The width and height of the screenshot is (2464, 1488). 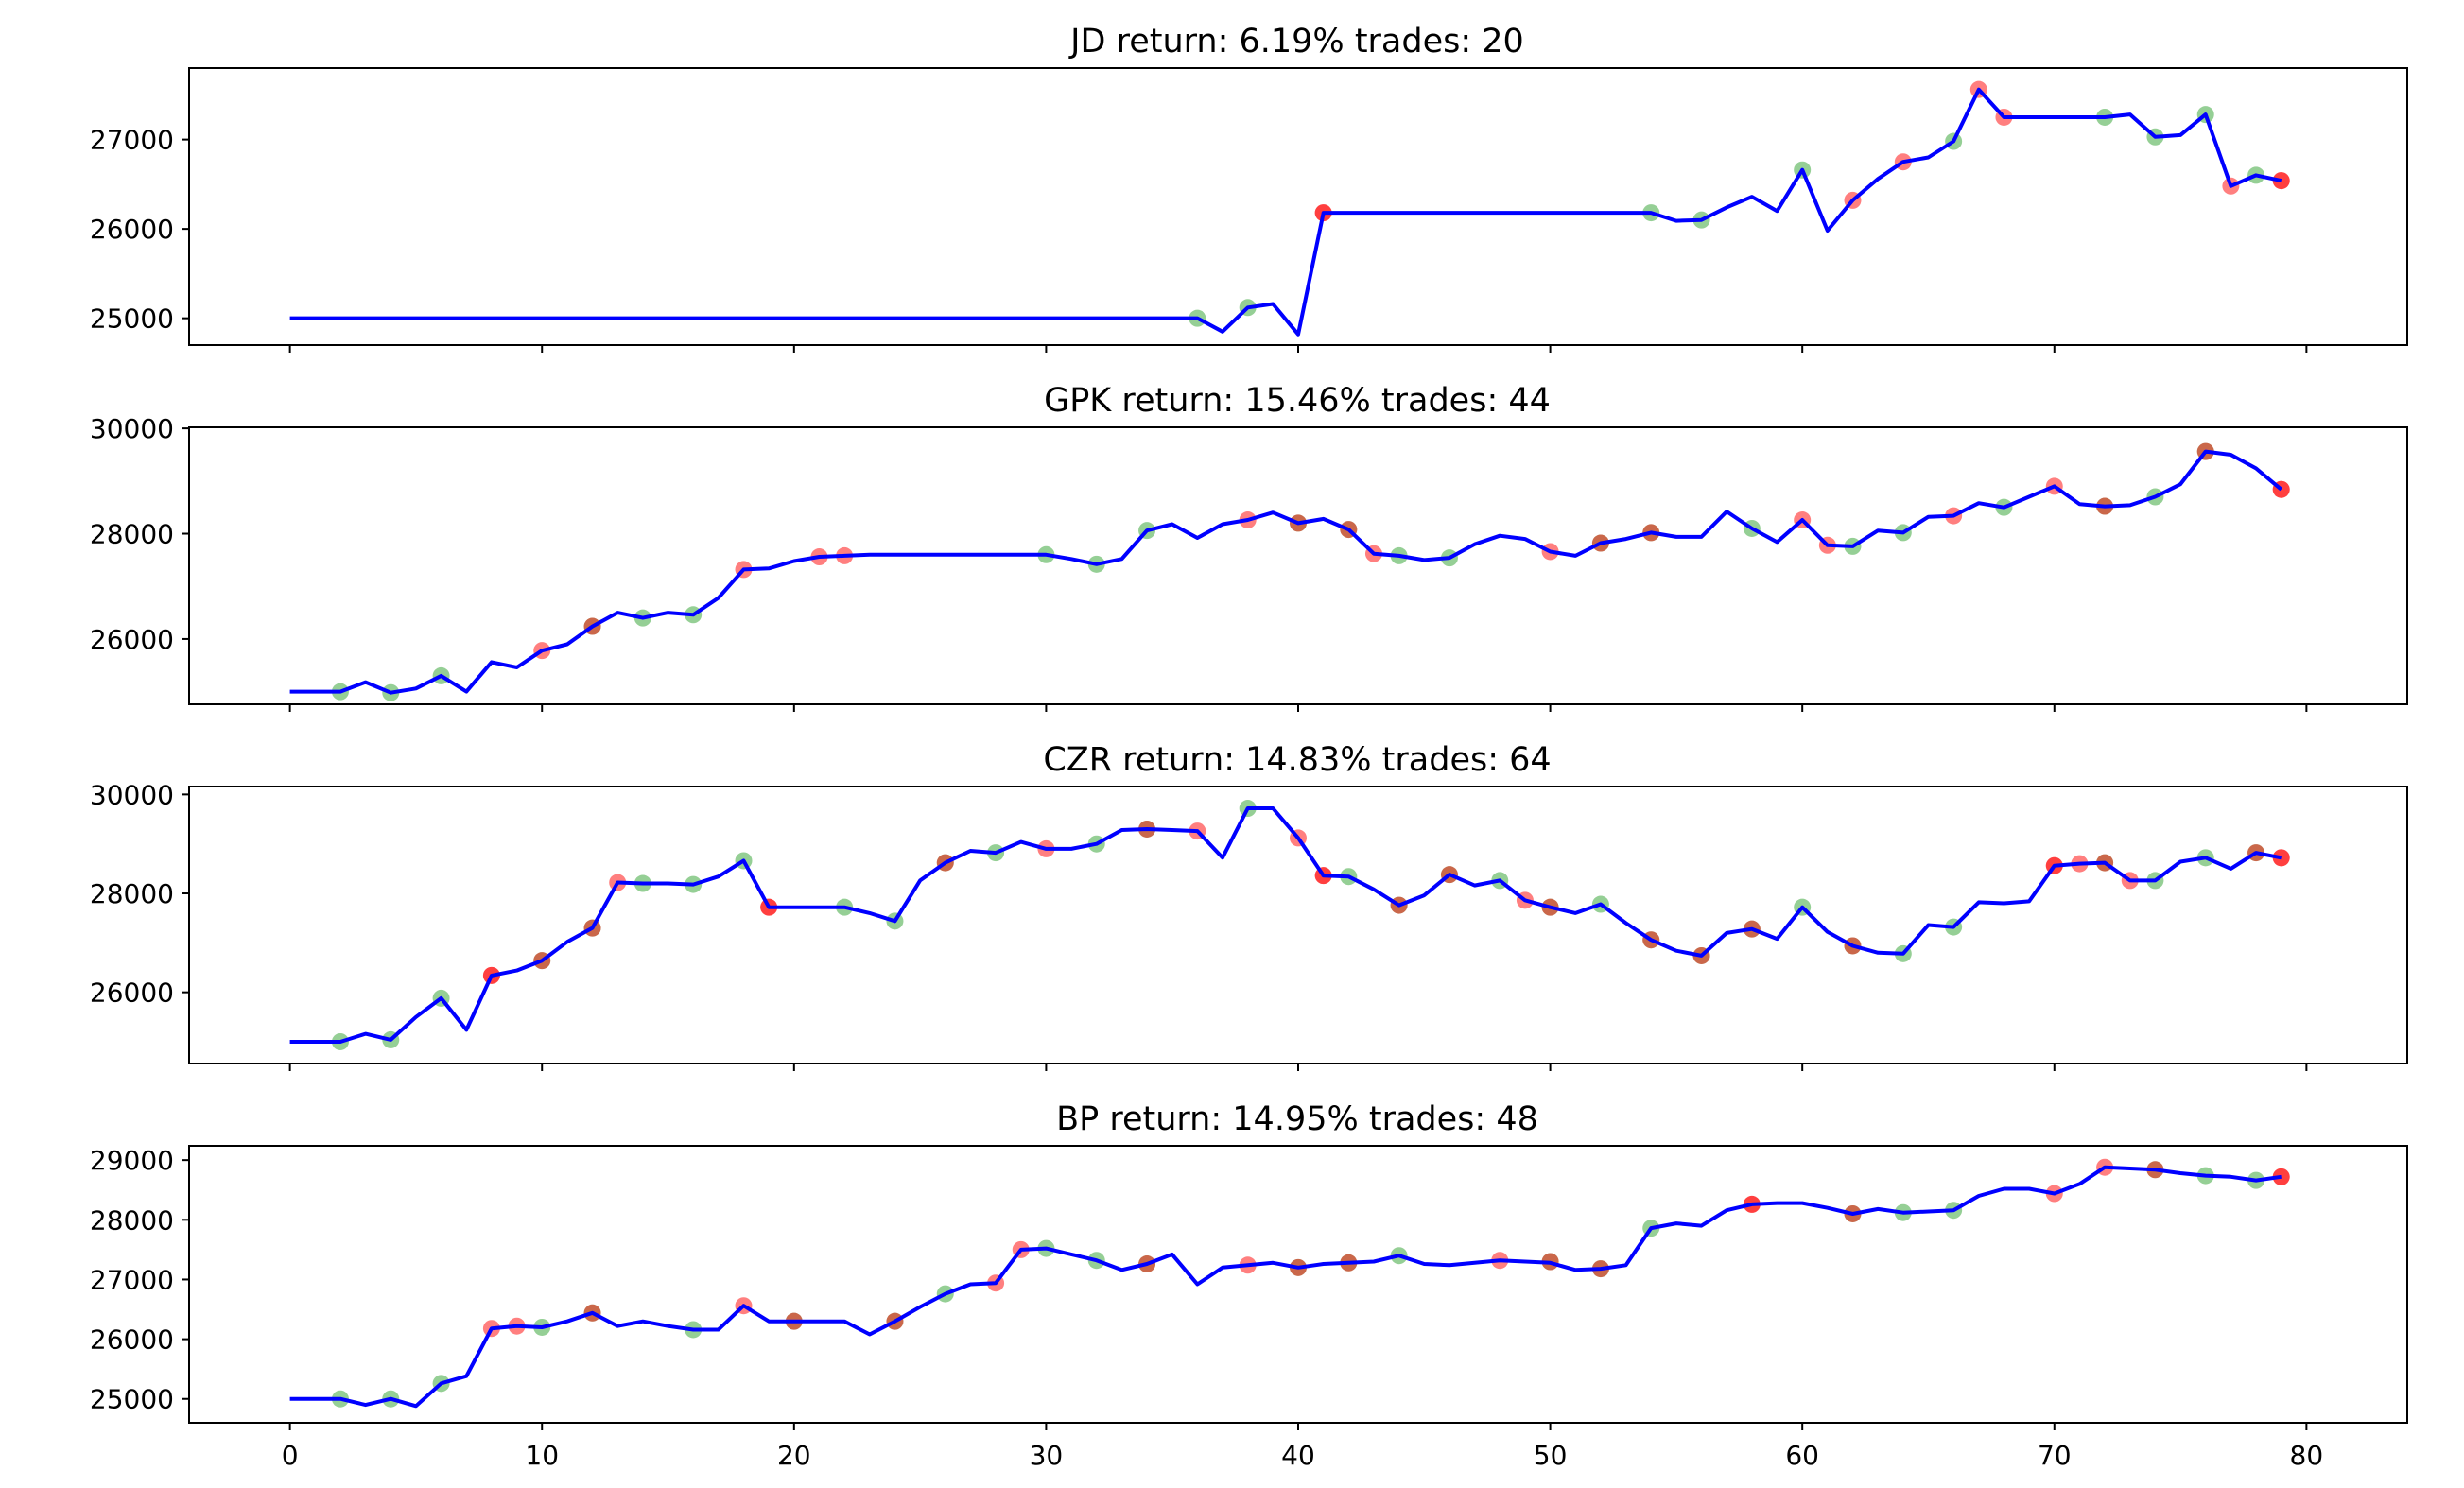 I want to click on x-tick-label: 30, so click(x=1047, y=1456).